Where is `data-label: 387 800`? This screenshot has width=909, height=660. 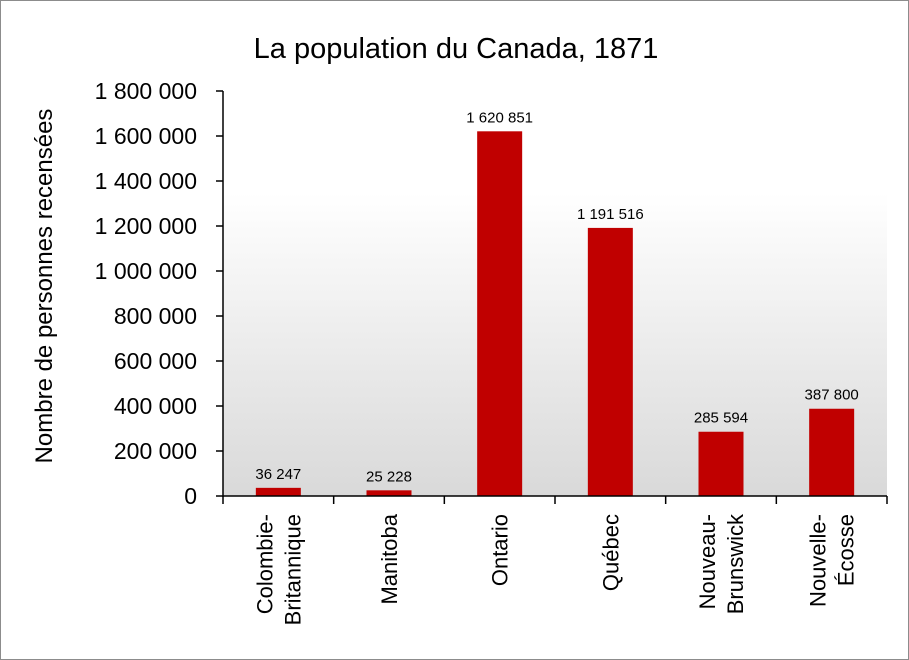
data-label: 387 800 is located at coordinates (832, 395).